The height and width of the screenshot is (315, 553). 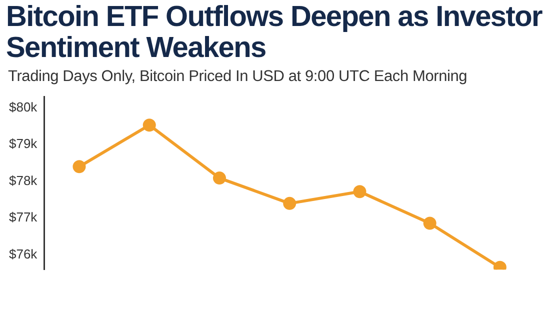 What do you see at coordinates (23, 106) in the screenshot?
I see `y-tick-label: $80k` at bounding box center [23, 106].